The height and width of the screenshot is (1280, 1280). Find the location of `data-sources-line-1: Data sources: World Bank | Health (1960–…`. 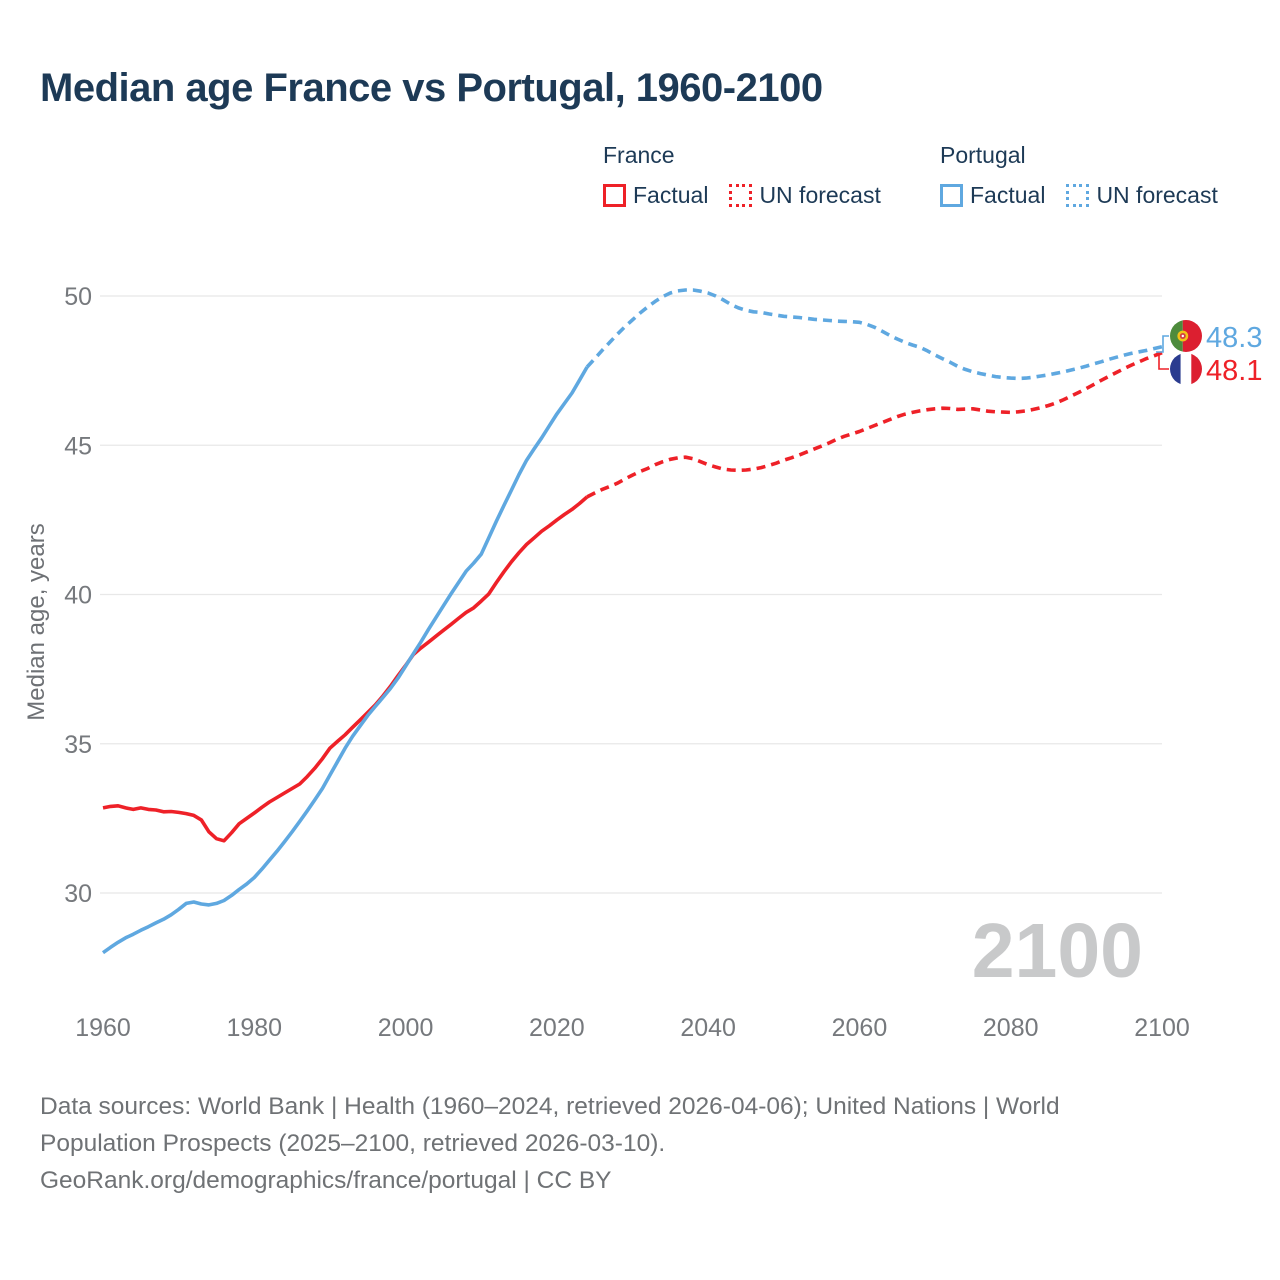

data-sources-line-1: Data sources: World Bank | Health (1960–… is located at coordinates (550, 1106).